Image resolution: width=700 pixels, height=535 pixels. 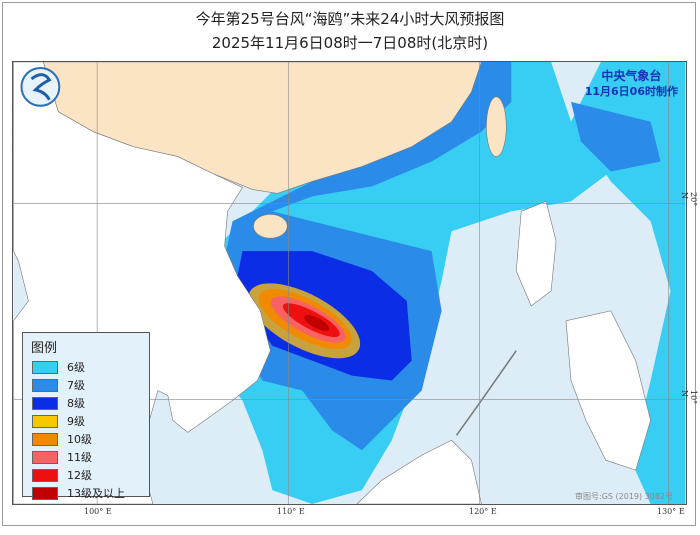 What do you see at coordinates (76, 421) in the screenshot?
I see `legend-label: 9级` at bounding box center [76, 421].